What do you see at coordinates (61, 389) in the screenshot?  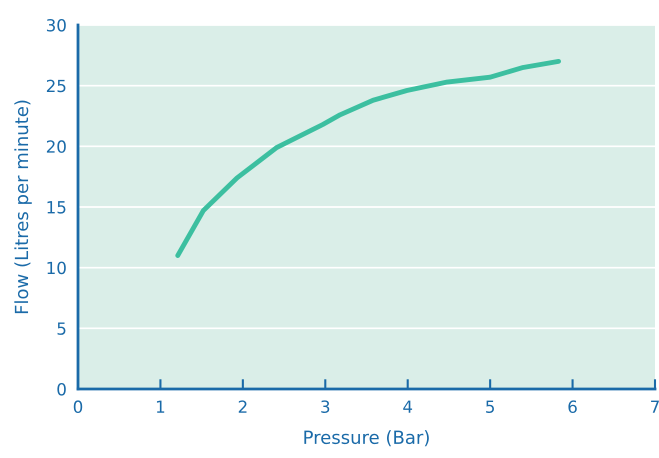 I see `y-tick-label: 0` at bounding box center [61, 389].